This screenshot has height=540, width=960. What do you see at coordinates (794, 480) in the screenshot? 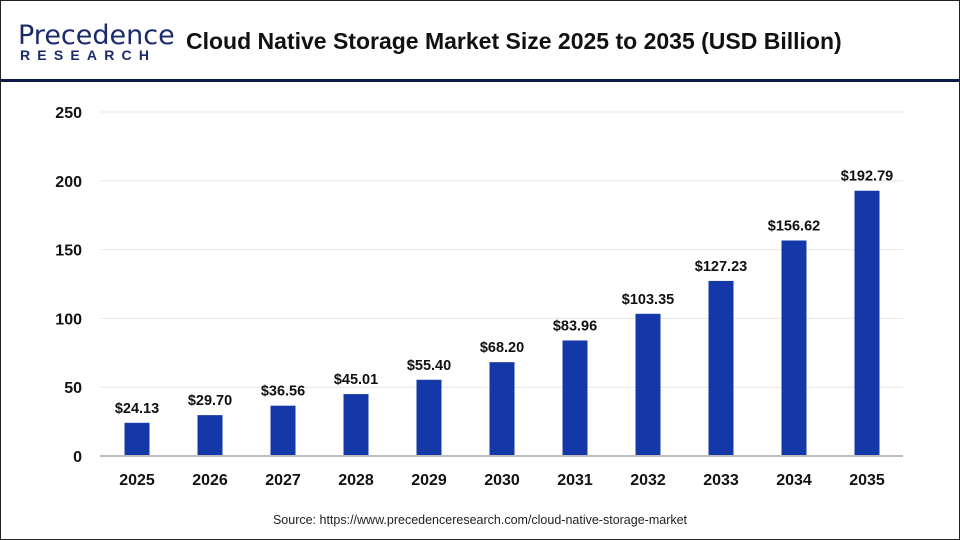
I see `x-tick-label: 2034` at bounding box center [794, 480].